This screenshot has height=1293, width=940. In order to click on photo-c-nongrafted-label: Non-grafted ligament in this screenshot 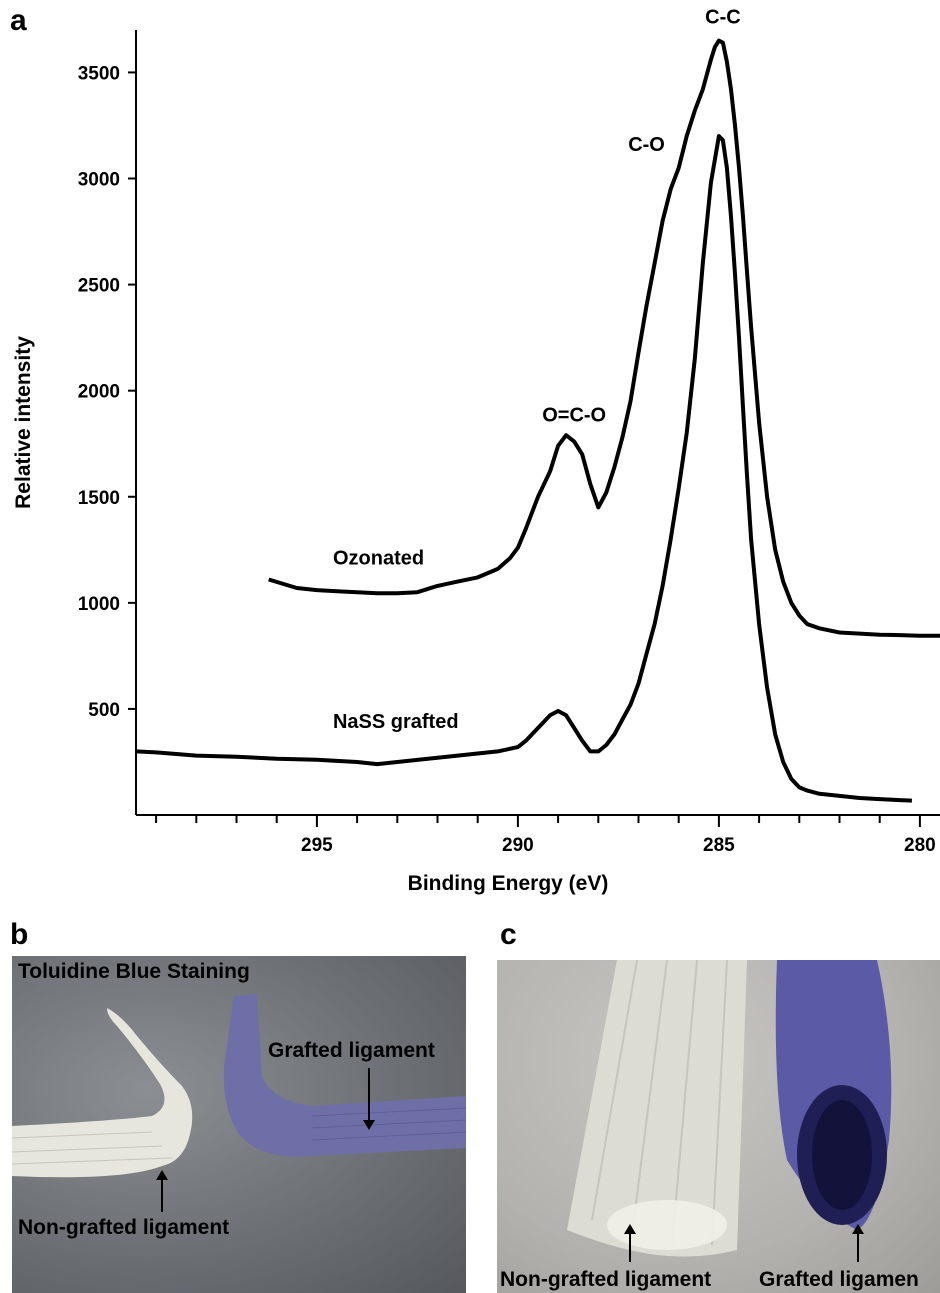, I will do `click(606, 1279)`.